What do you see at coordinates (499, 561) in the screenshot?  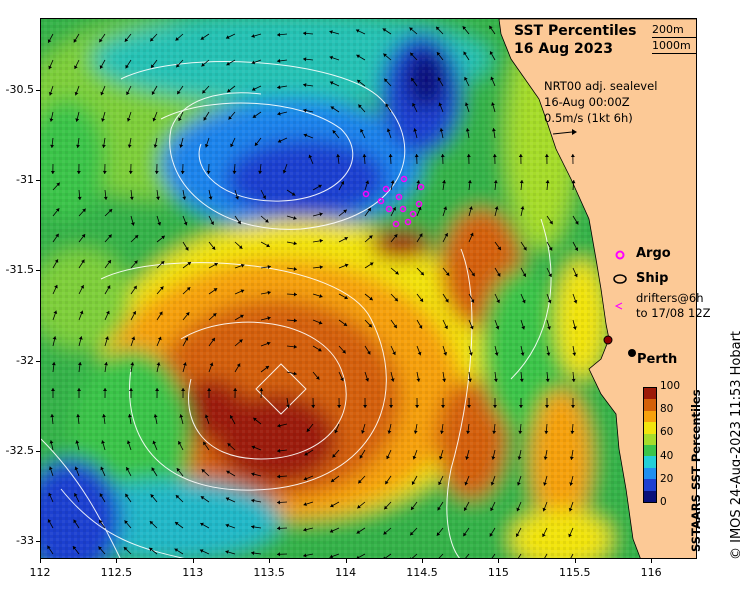 I see `x-tick-mark` at bounding box center [499, 561].